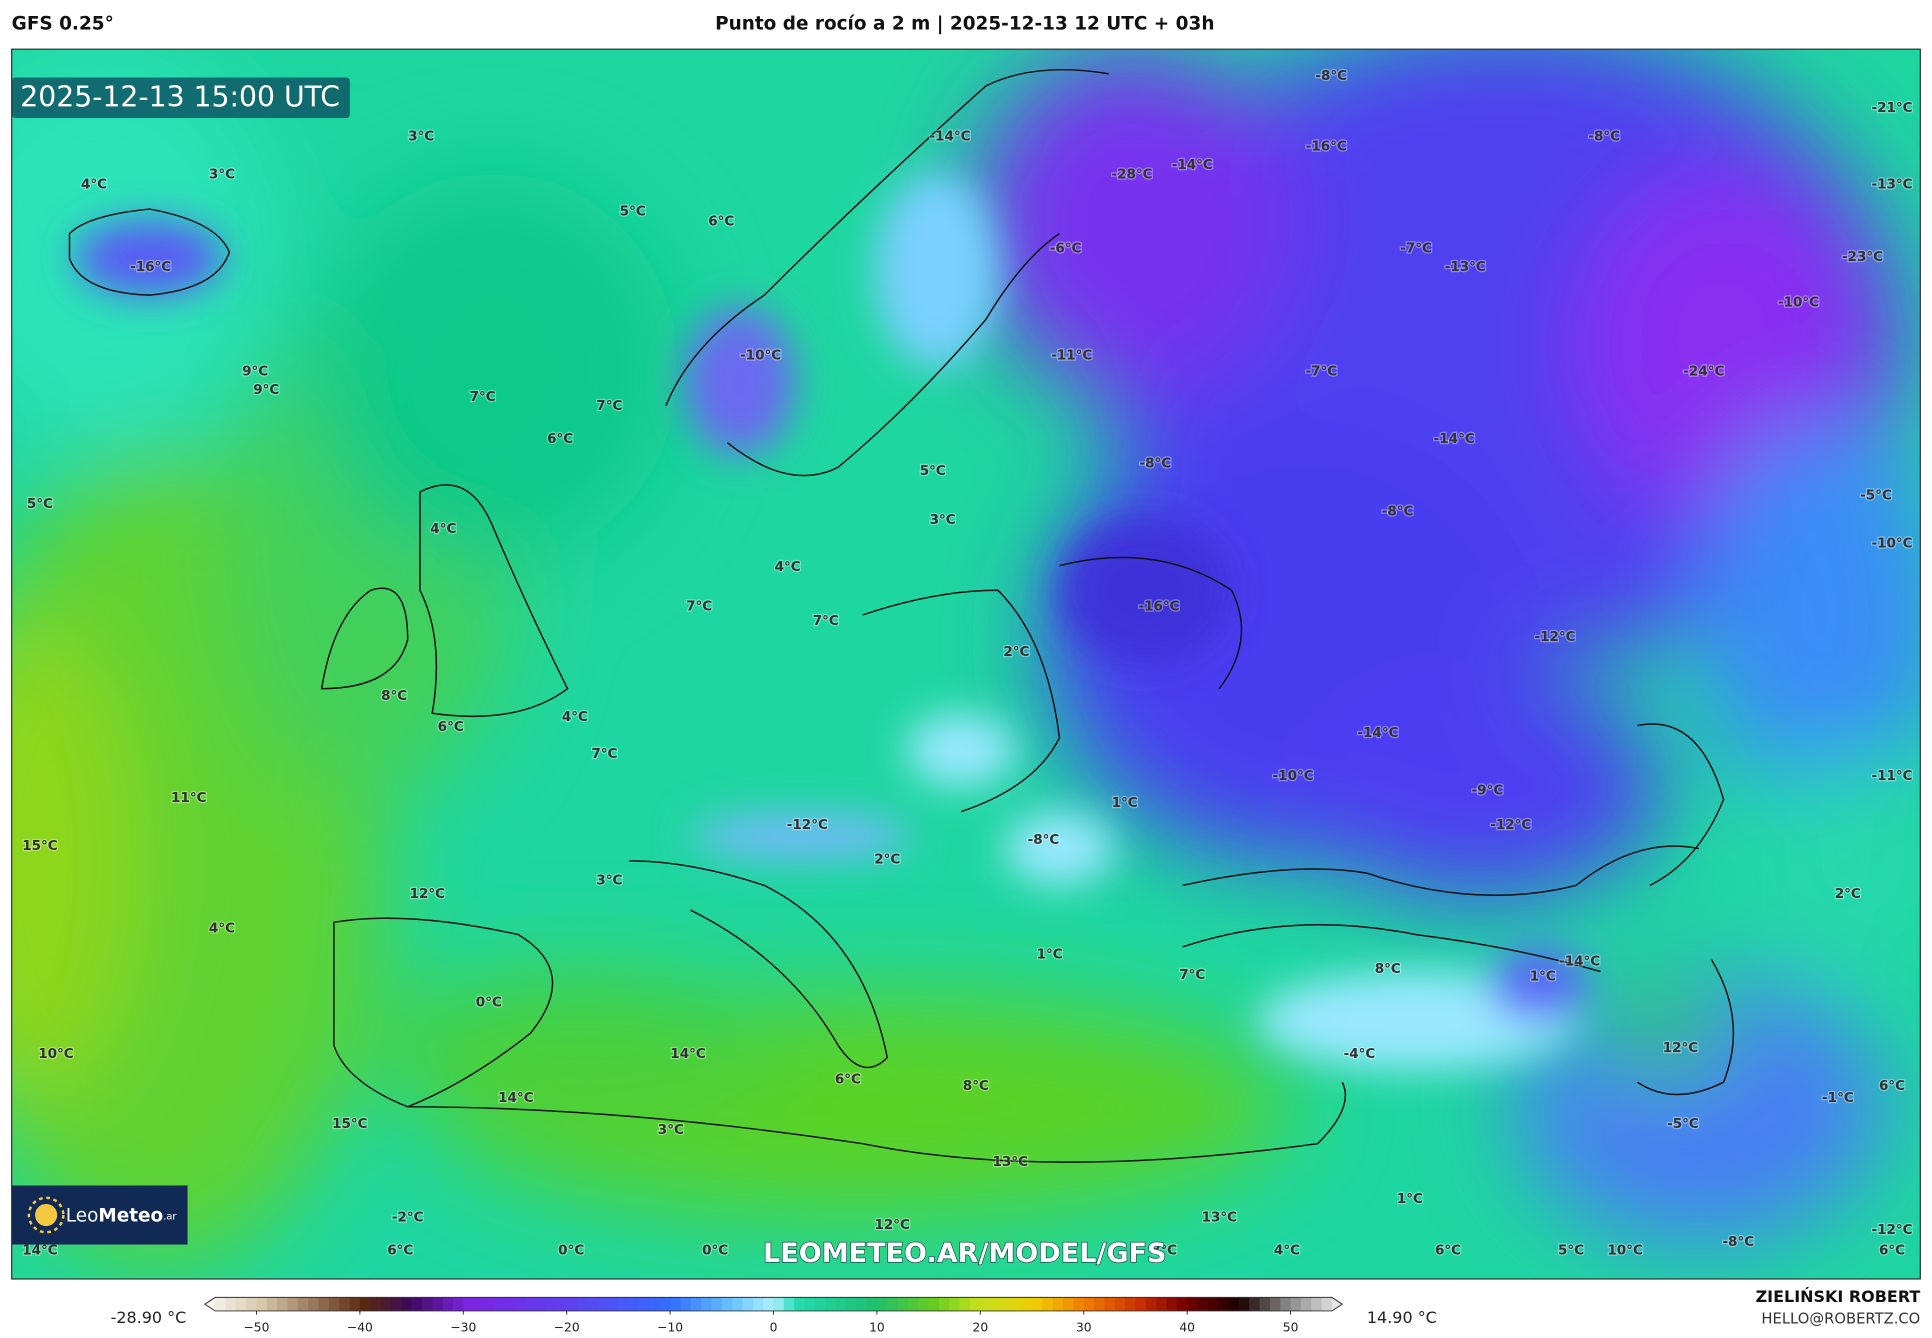 This screenshot has width=1932, height=1338. What do you see at coordinates (428, 894) in the screenshot?
I see `value-label: 12°C` at bounding box center [428, 894].